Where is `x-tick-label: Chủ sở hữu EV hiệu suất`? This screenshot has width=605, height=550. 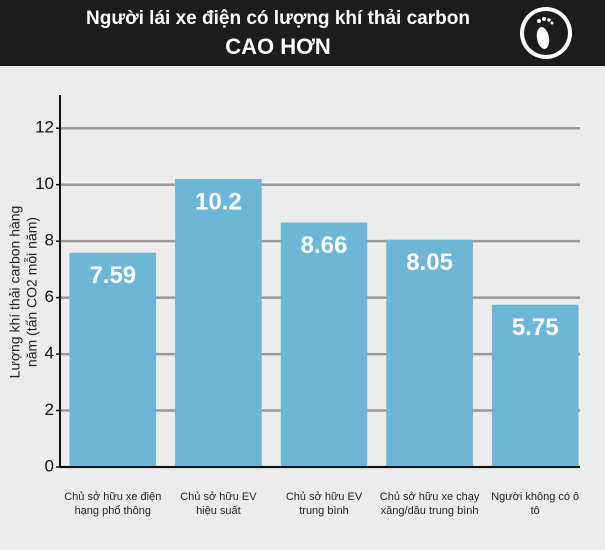 x-tick-label: Chủ sở hữu EV hiệu suất is located at coordinates (218, 504).